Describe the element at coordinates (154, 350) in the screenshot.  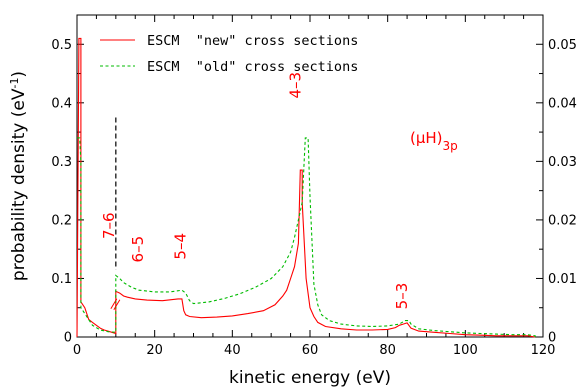
I see `x-tick-label: 20` at that location.